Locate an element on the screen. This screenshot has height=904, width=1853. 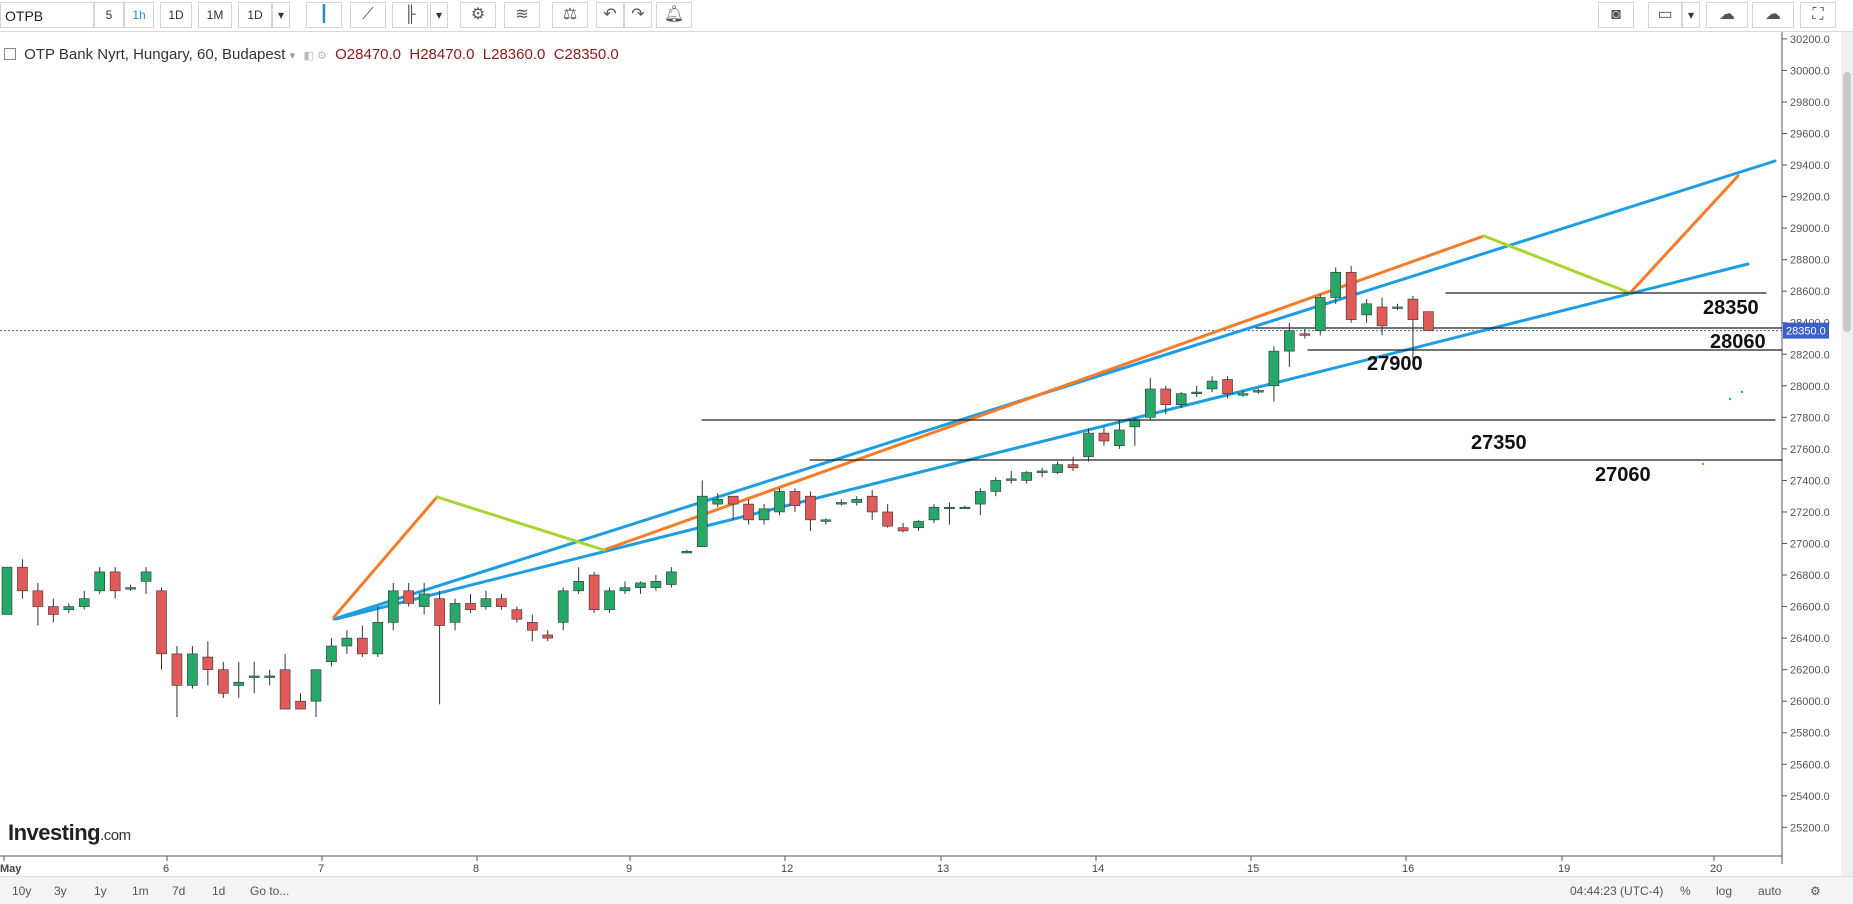
layout-icon: ▭ is located at coordinates (1665, 15).